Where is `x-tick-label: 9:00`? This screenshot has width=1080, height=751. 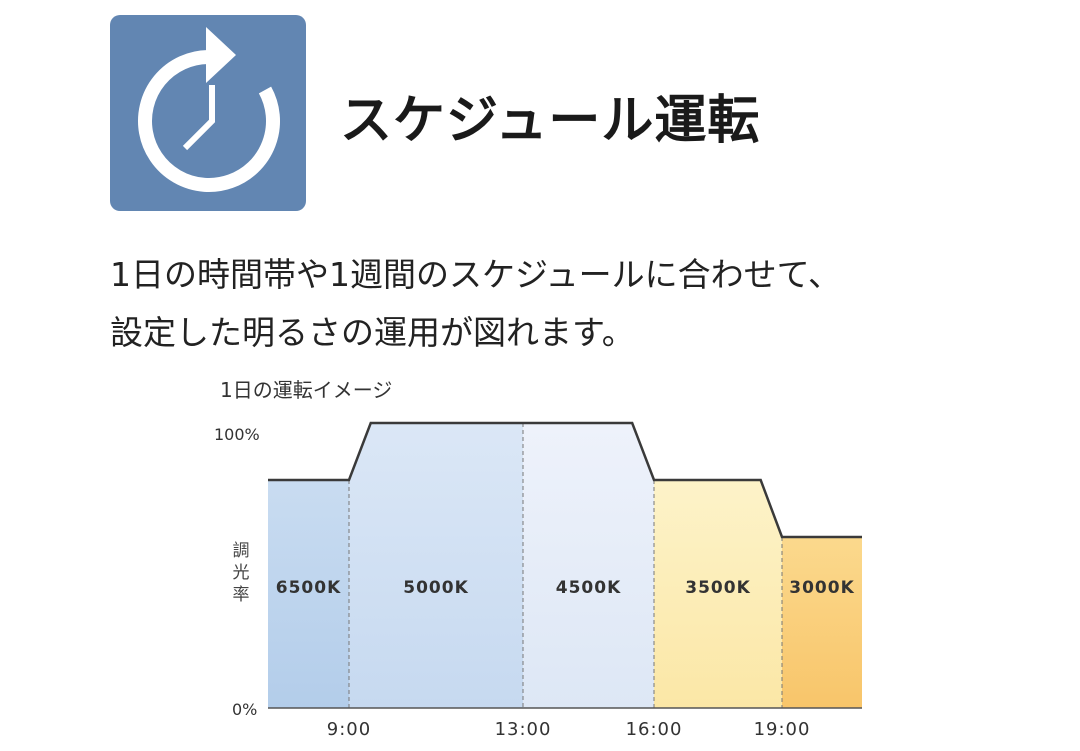
x-tick-label: 9:00 is located at coordinates (349, 729).